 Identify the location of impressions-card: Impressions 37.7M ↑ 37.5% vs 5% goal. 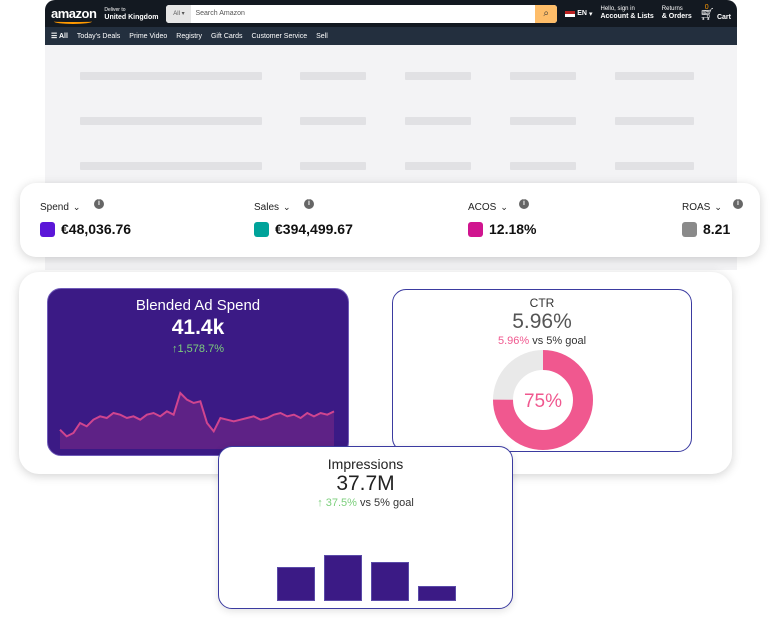
(365, 527).